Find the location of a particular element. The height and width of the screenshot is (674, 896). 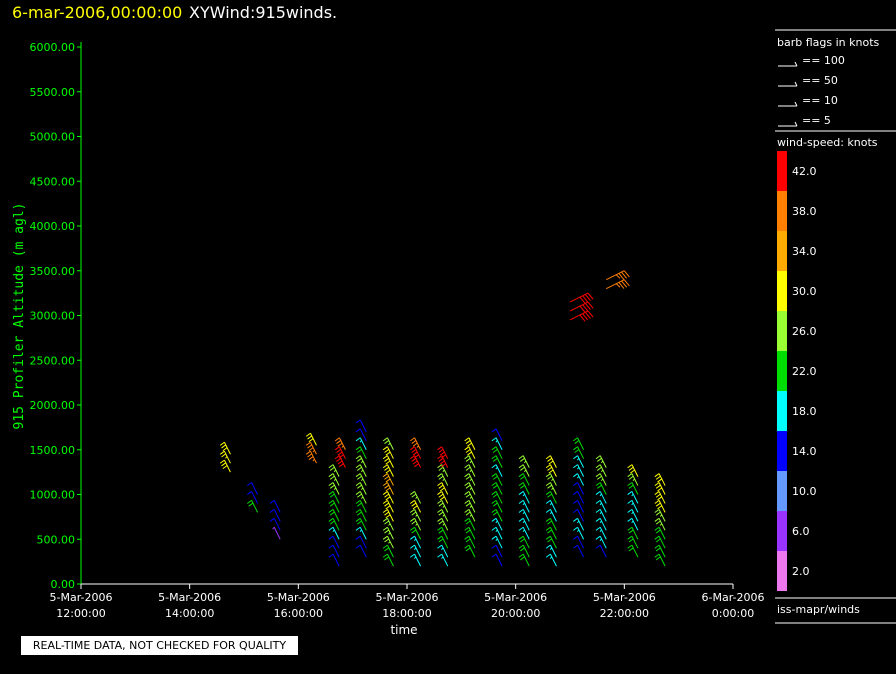

y-tick-label: 4500.00 is located at coordinates (53, 181).